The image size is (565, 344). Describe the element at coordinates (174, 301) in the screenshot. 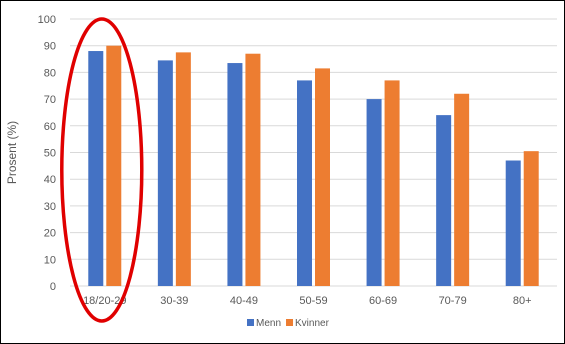

I see `x-tick-label: 30-39` at that location.